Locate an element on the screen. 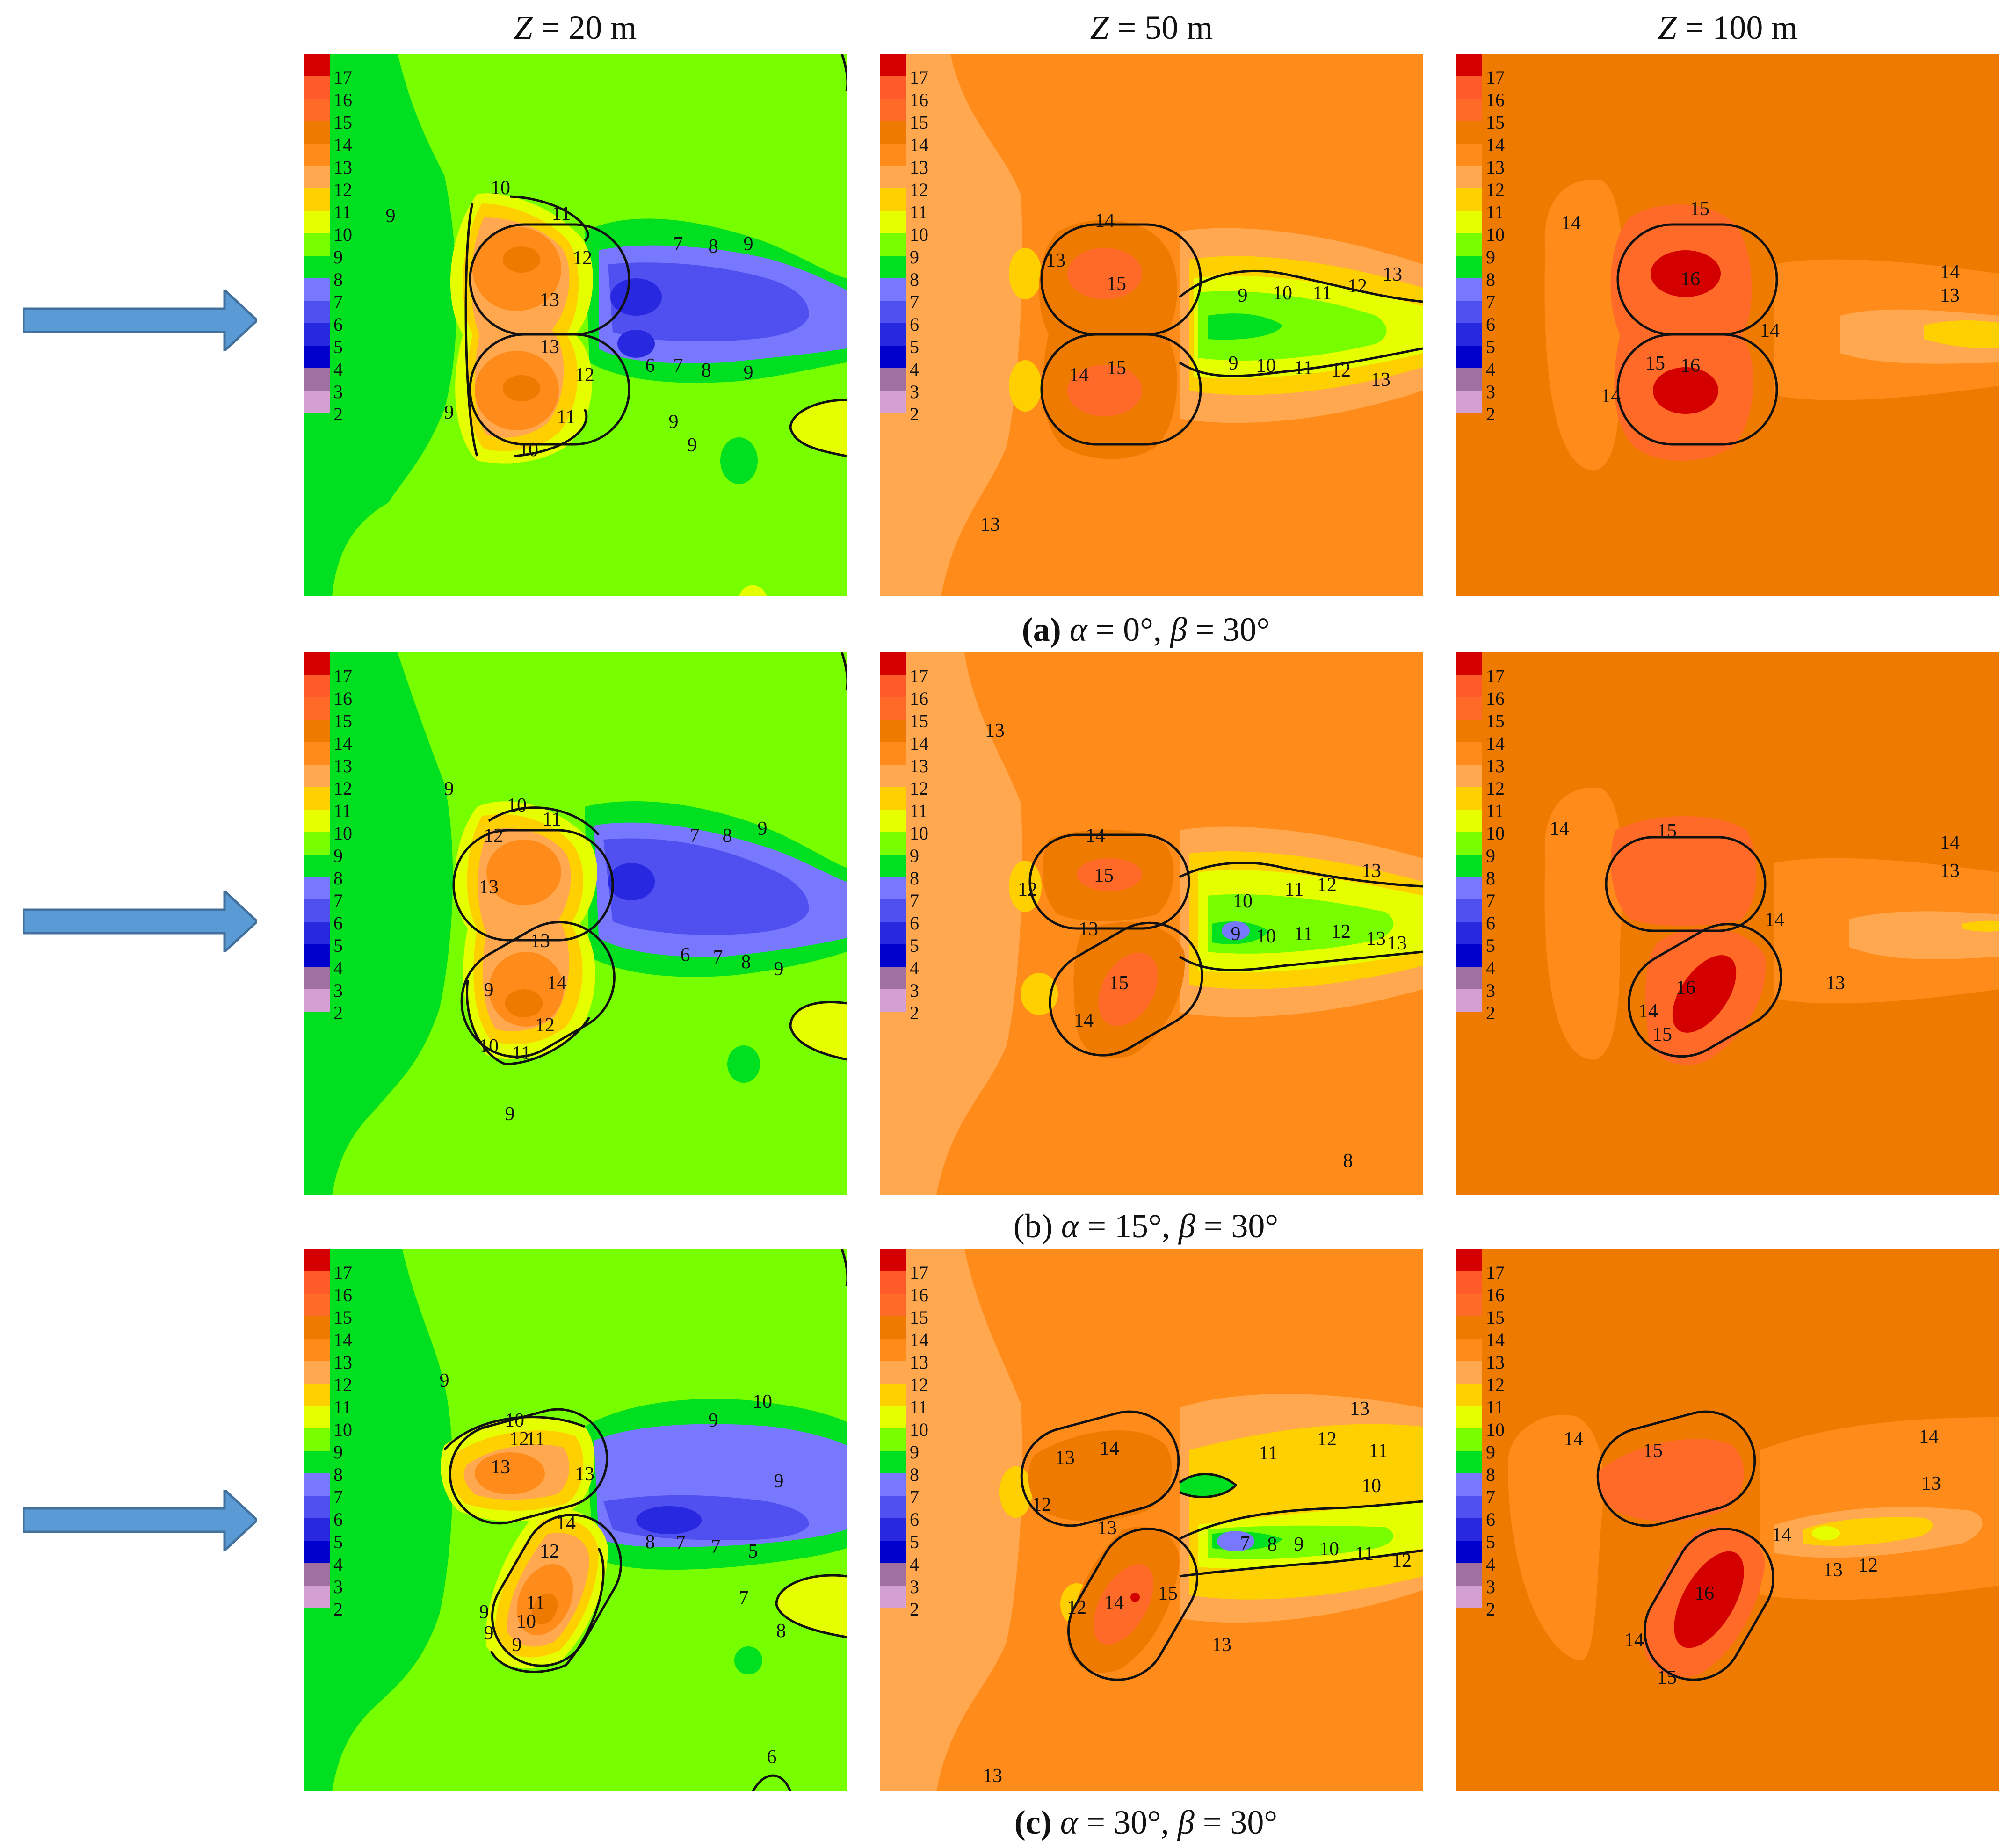 Image resolution: width=2006 pixels, height=1848 pixels. rotor-outline-bottom is located at coordinates (1121, 389).